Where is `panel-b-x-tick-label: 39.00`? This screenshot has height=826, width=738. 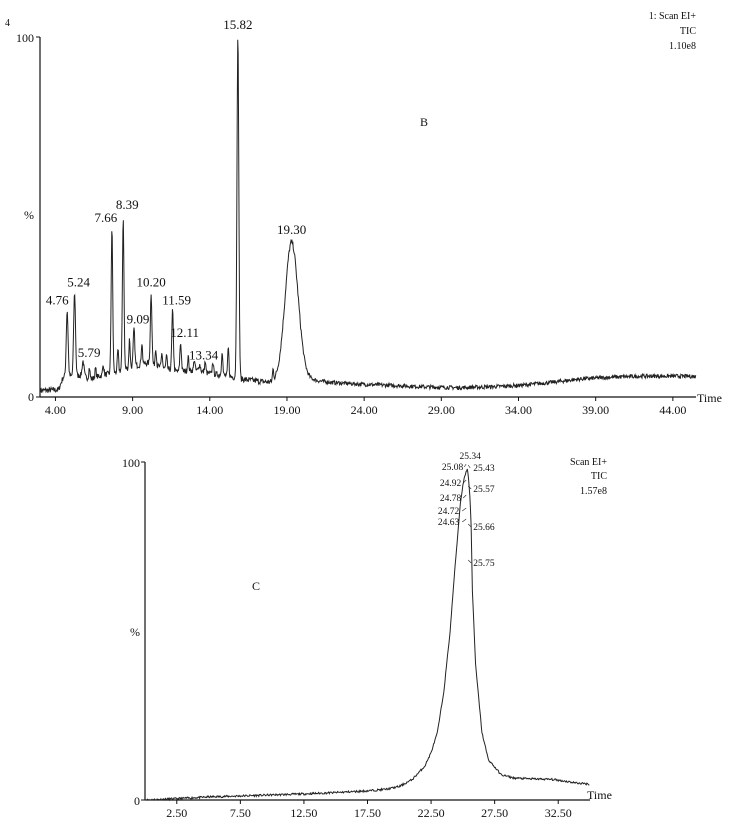
panel-b-x-tick-label: 39.00 is located at coordinates (595, 410).